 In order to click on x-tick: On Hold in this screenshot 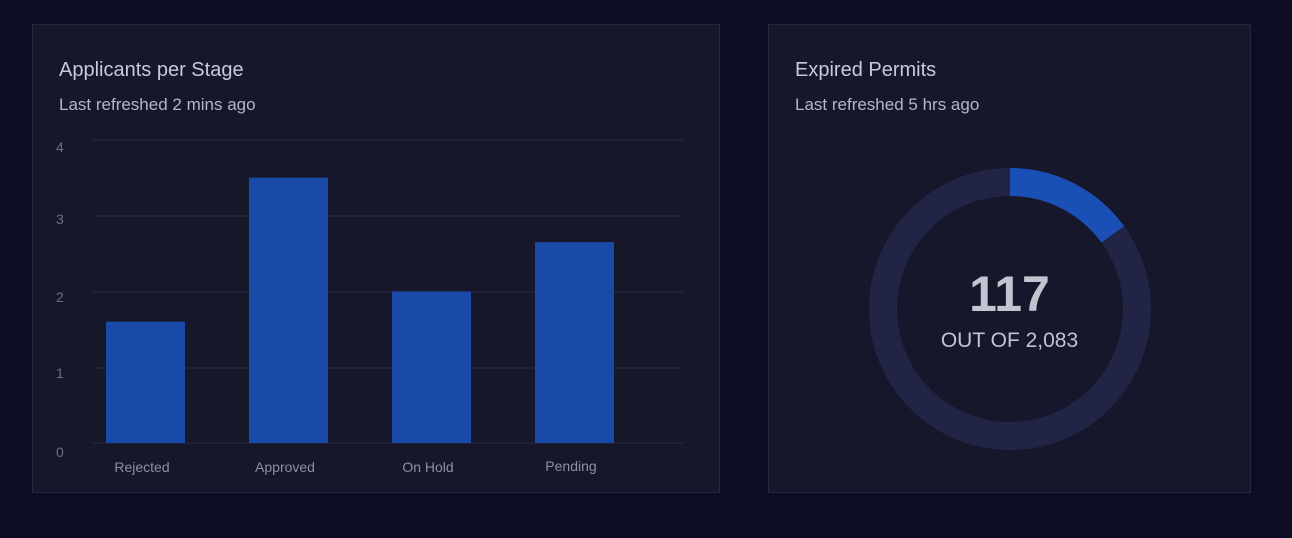, I will do `click(428, 467)`.